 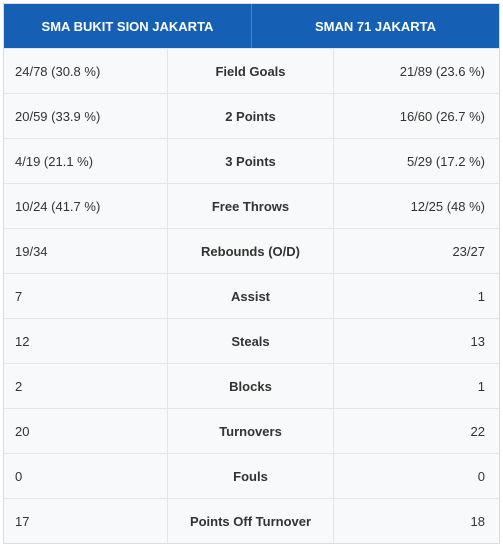 I want to click on home-stat-value: 4/19 (21.1 %), so click(x=54, y=161).